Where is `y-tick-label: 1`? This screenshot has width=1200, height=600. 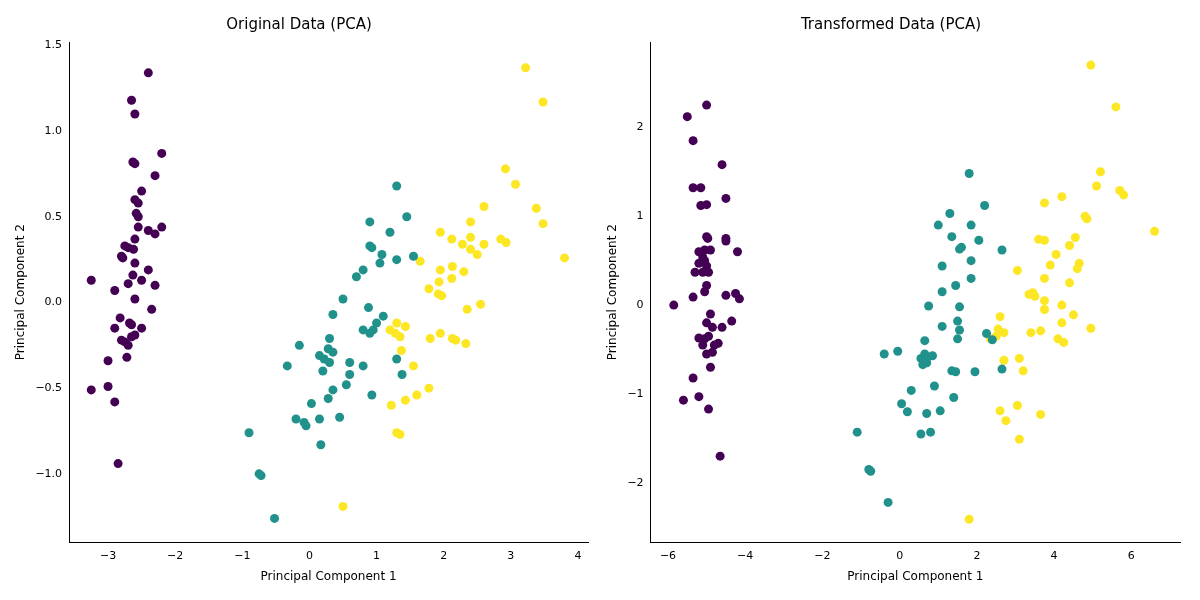 y-tick-label: 1 is located at coordinates (640, 216).